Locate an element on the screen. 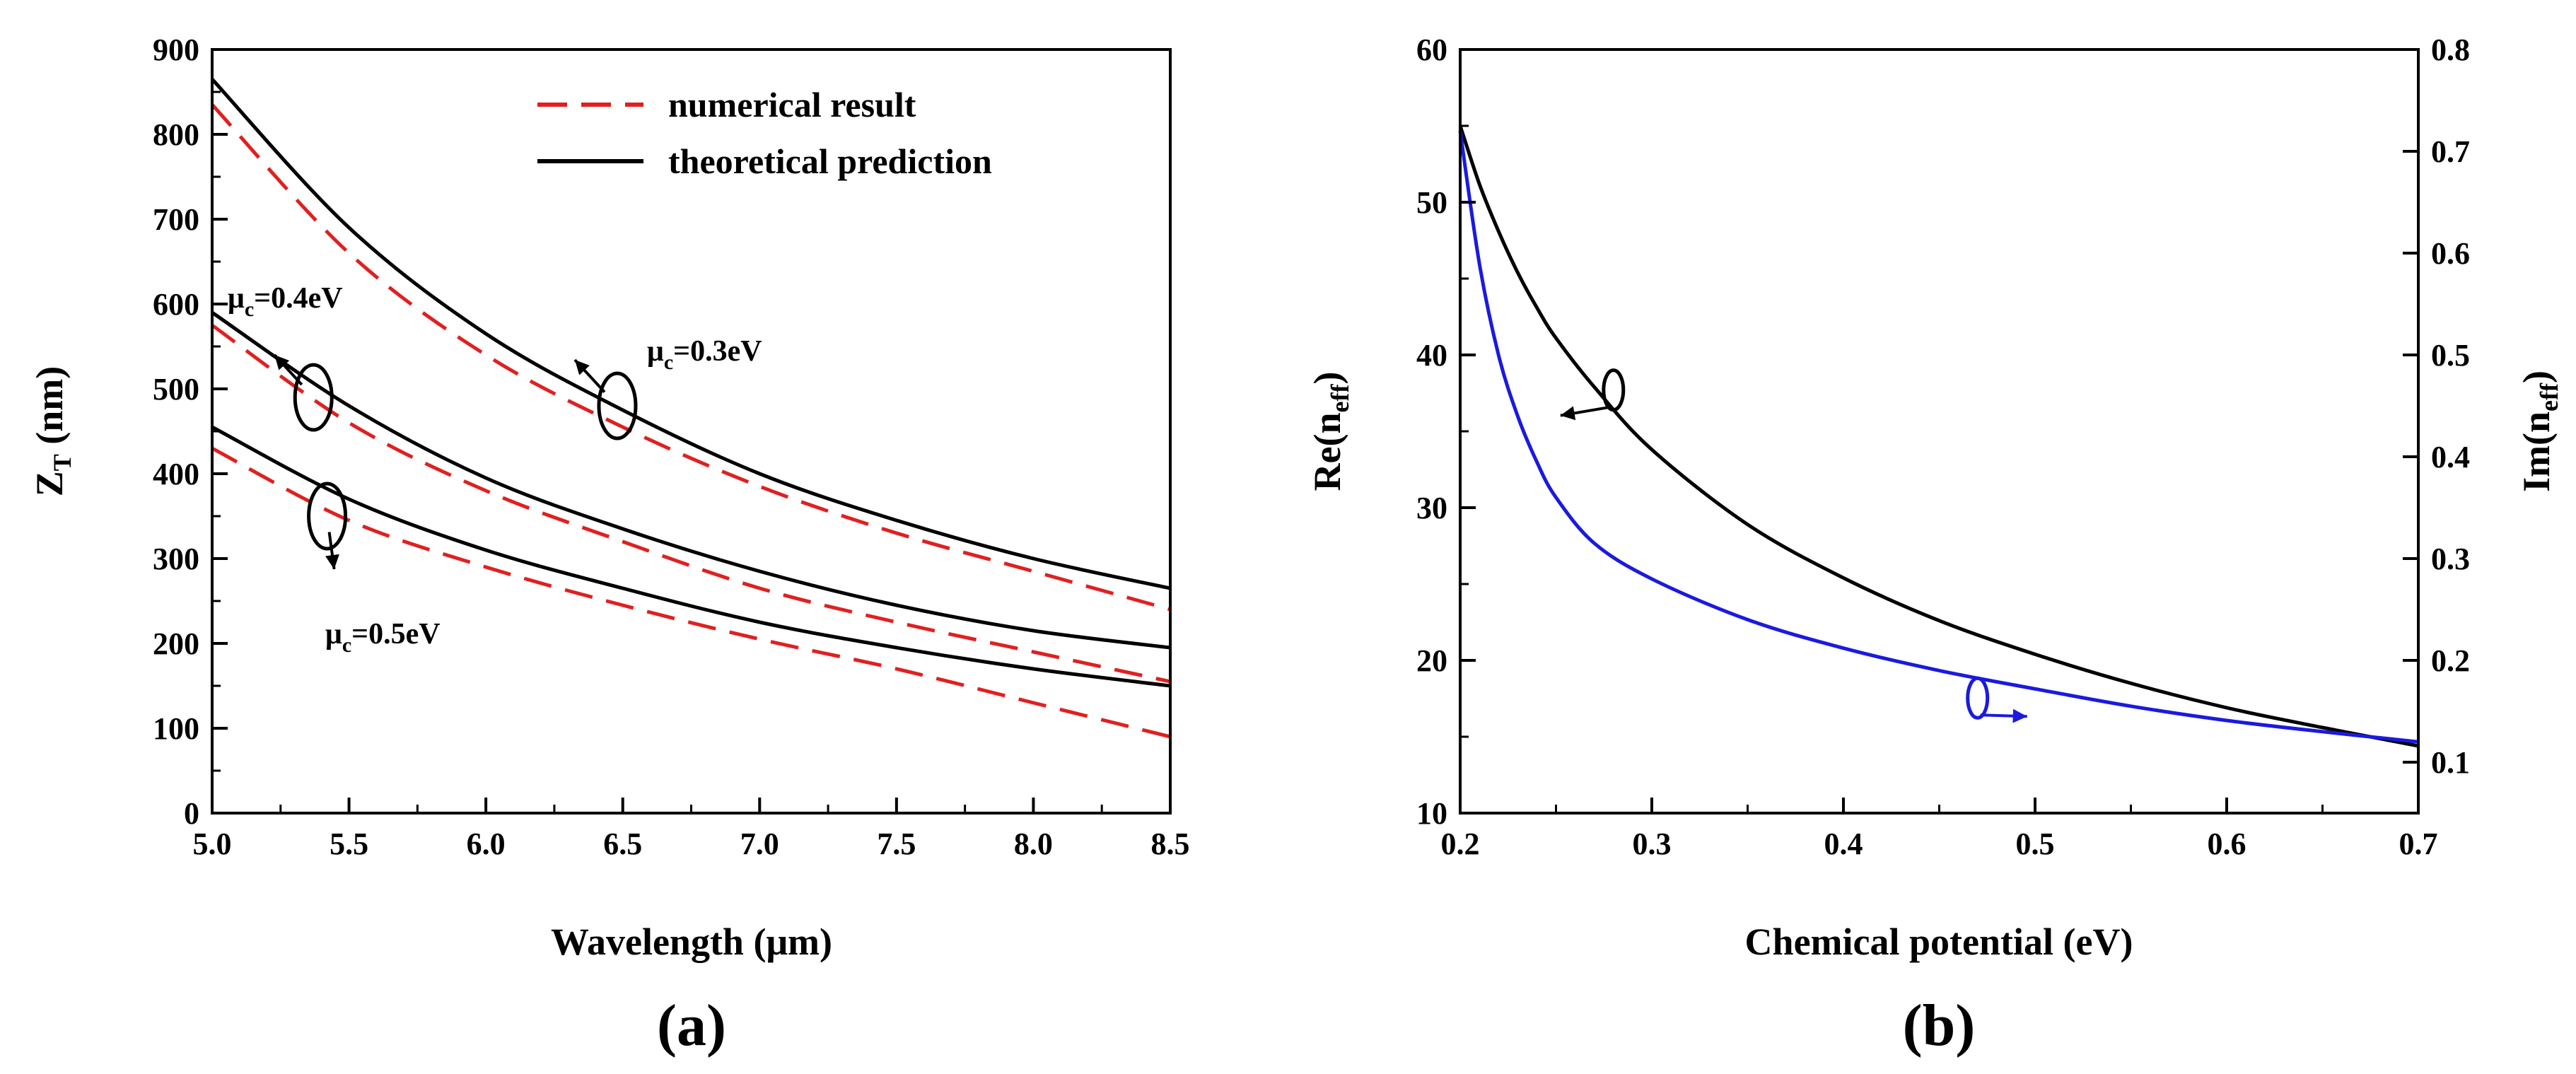 The width and height of the screenshot is (2576, 1074). panel-a-x-tick-label: 5.5 is located at coordinates (349, 844).